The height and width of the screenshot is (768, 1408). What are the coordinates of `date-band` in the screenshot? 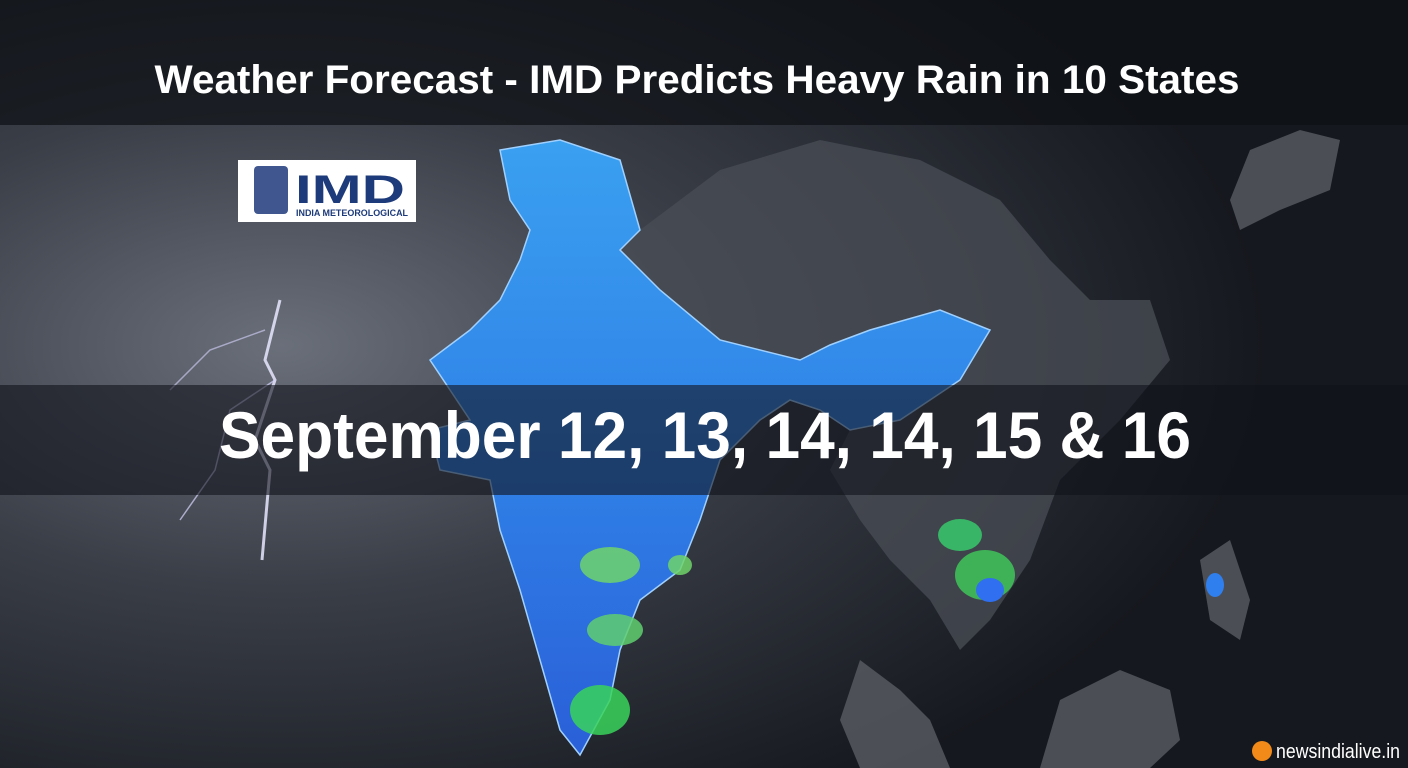 It's located at (704, 440).